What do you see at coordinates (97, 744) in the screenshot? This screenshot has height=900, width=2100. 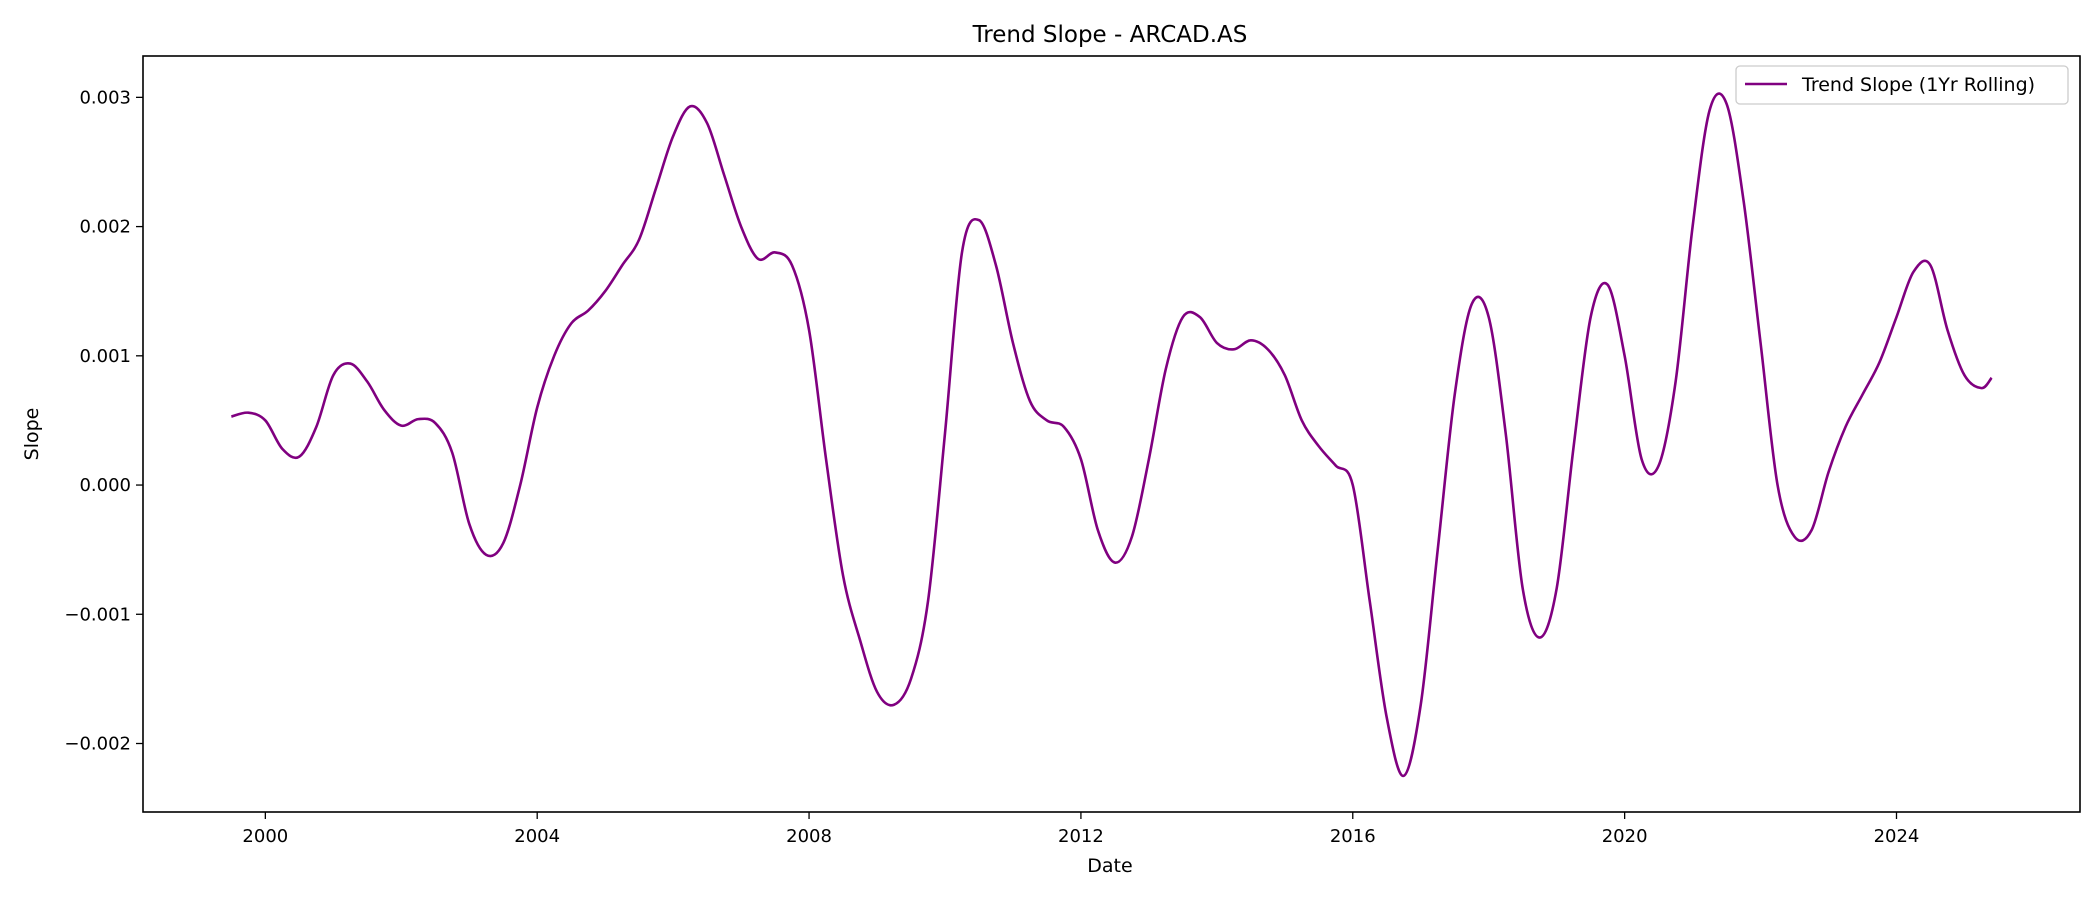 I see `y-tick-label: −0.002` at bounding box center [97, 744].